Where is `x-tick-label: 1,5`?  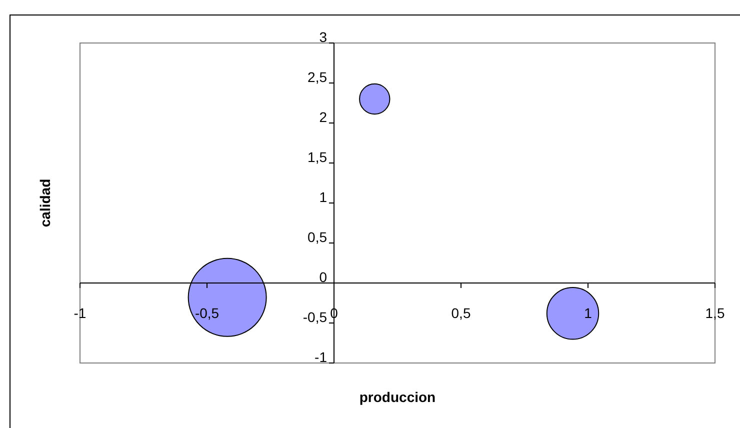 x-tick-label: 1,5 is located at coordinates (715, 313).